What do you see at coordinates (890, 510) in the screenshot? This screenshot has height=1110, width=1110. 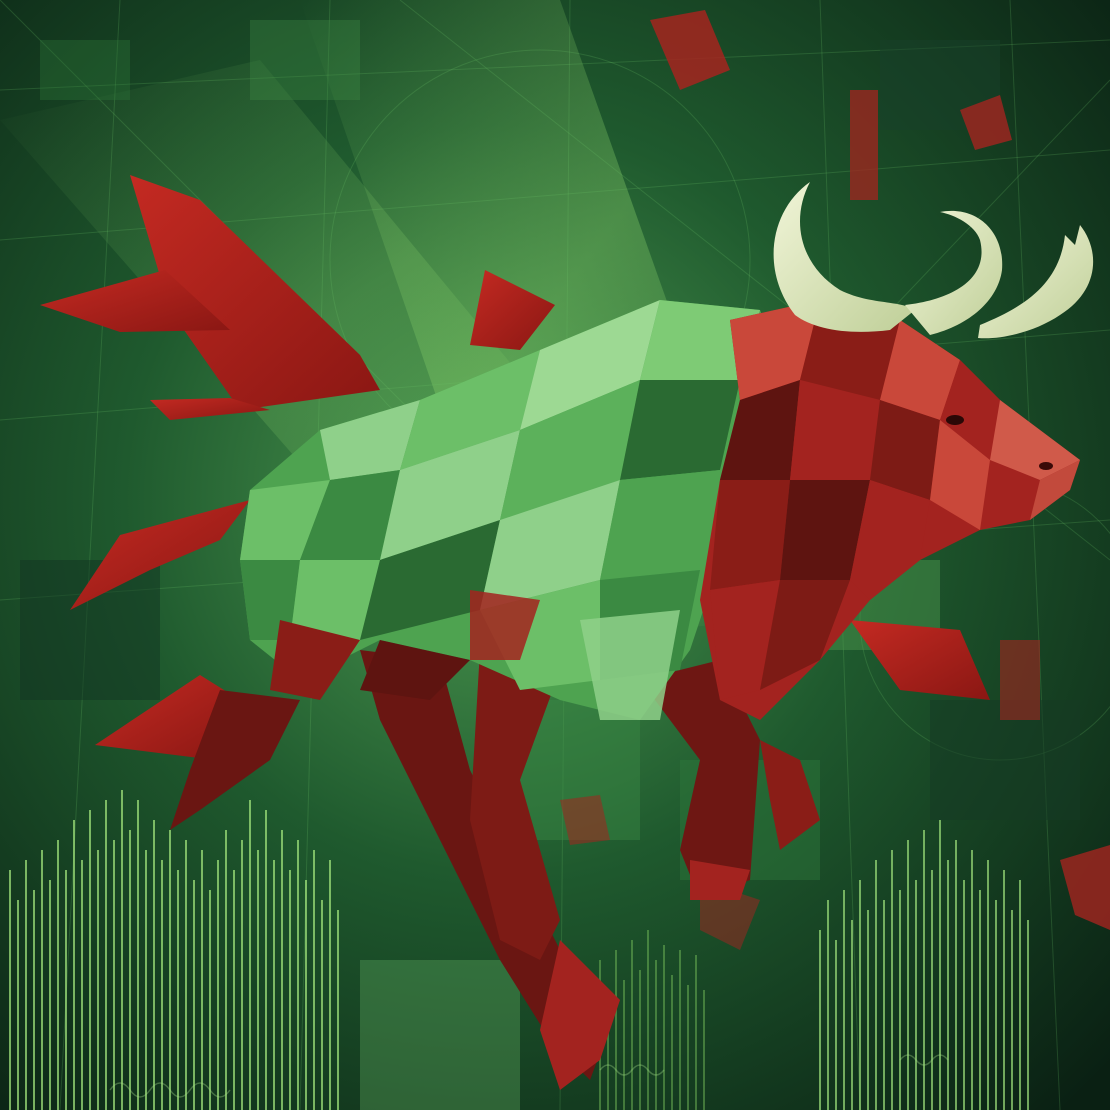 I see `bull-head` at bounding box center [890, 510].